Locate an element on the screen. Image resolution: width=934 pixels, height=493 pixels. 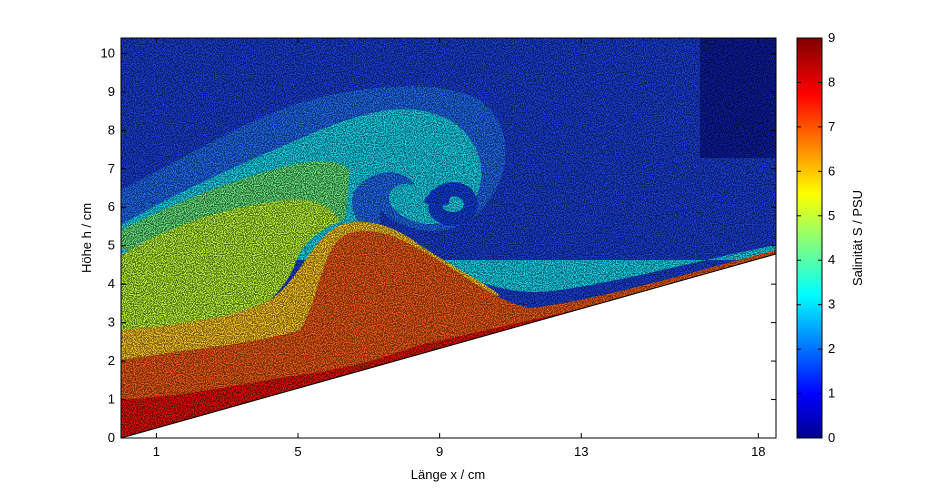
y-tick-label: 4 is located at coordinates (111, 283).